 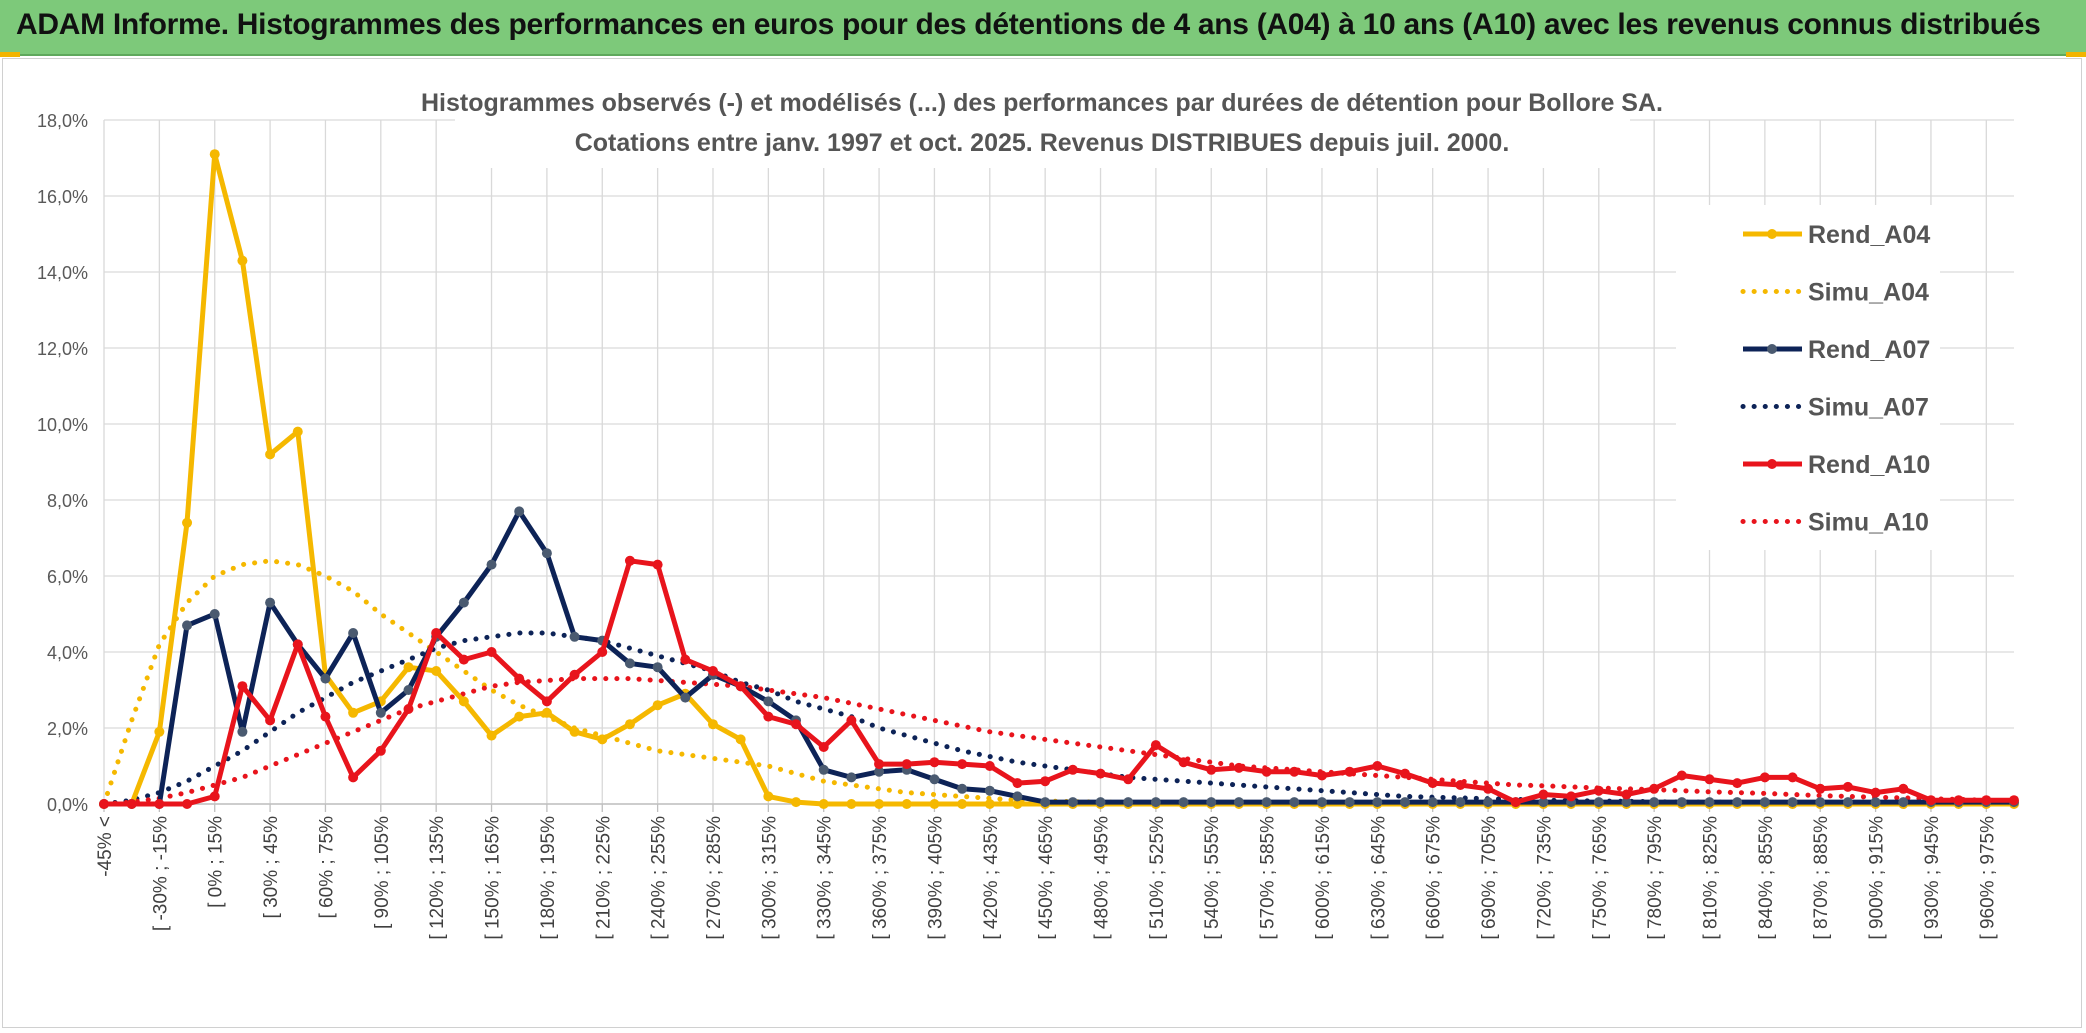 What do you see at coordinates (880, 878) in the screenshot?
I see `x-tick-label: [ 360% ; 375%` at bounding box center [880, 878].